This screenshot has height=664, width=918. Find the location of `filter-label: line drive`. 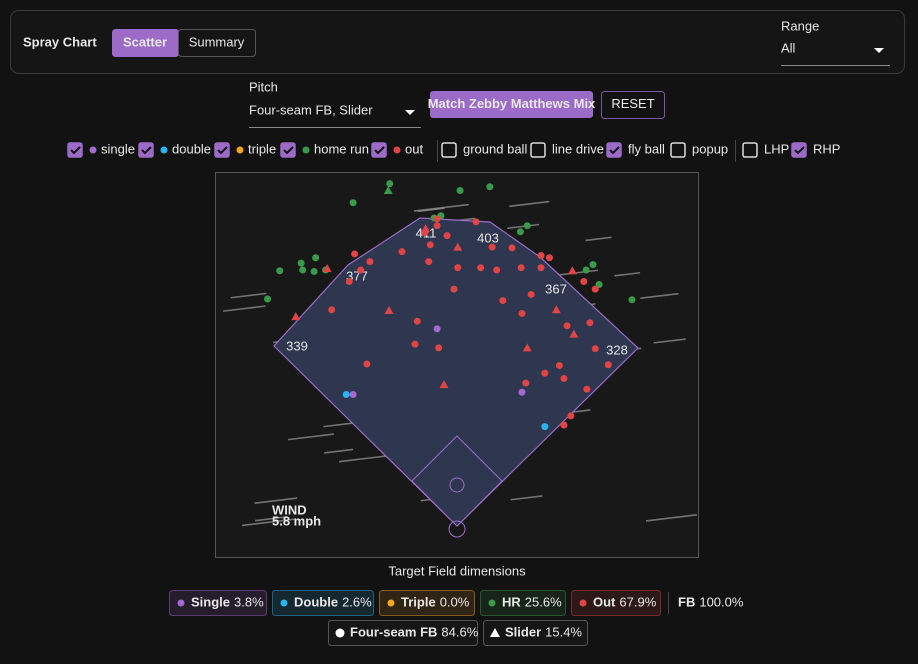

filter-label: line drive is located at coordinates (578, 148).